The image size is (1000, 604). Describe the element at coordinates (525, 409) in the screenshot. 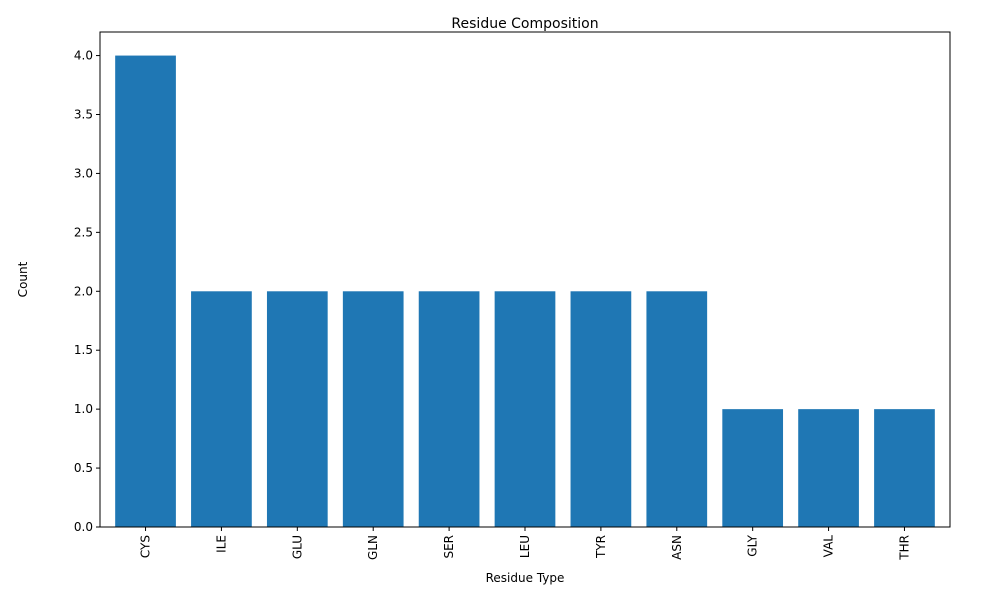

I see `bar-leu` at that location.